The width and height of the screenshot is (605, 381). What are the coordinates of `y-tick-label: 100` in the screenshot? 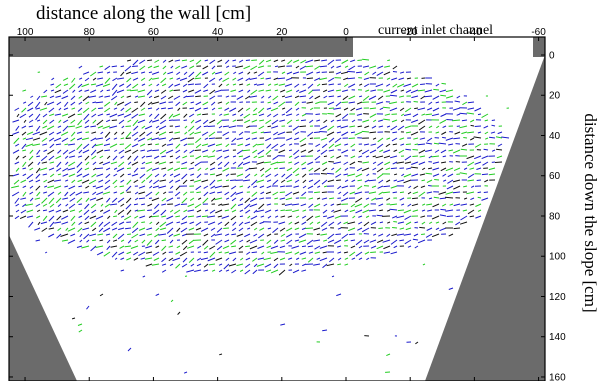 It's located at (557, 257).